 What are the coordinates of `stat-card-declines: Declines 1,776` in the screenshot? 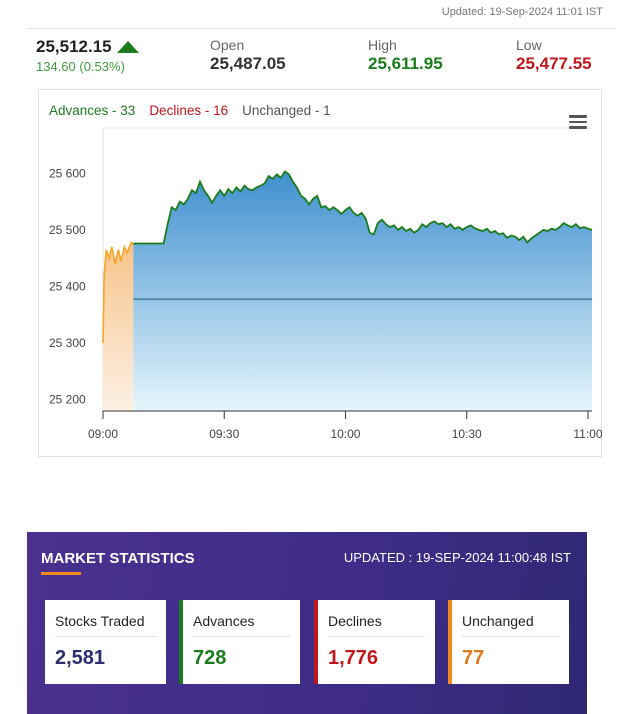 It's located at (374, 642).